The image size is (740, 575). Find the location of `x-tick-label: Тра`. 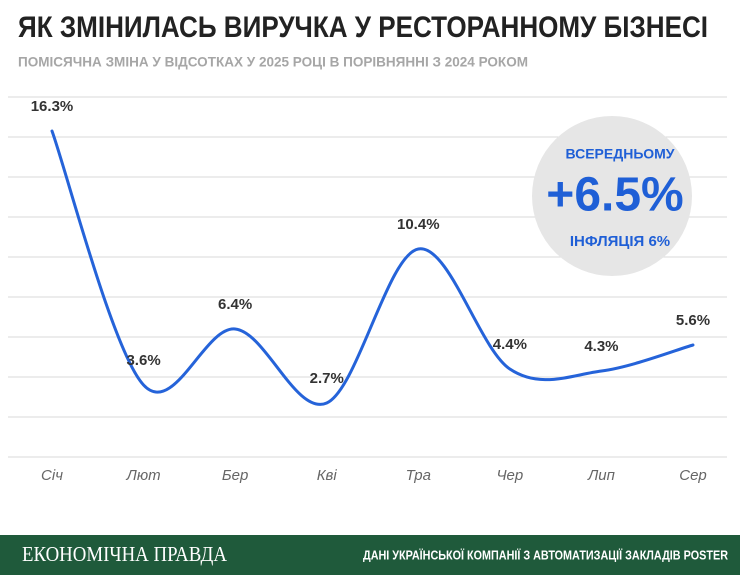

x-tick-label: Тра is located at coordinates (418, 475).